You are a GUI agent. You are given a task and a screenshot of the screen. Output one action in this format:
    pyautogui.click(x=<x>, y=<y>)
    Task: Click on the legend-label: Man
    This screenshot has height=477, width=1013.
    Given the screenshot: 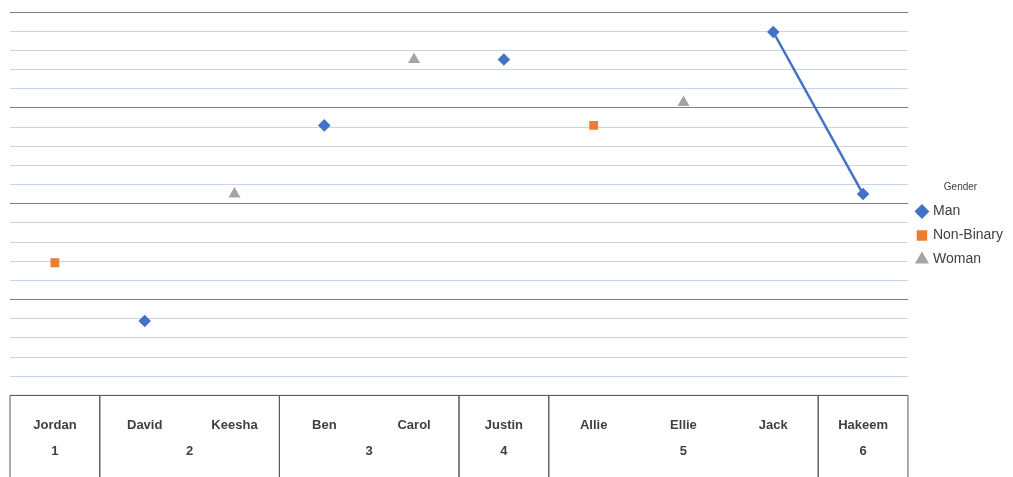 What is the action you would take?
    pyautogui.click(x=946, y=210)
    